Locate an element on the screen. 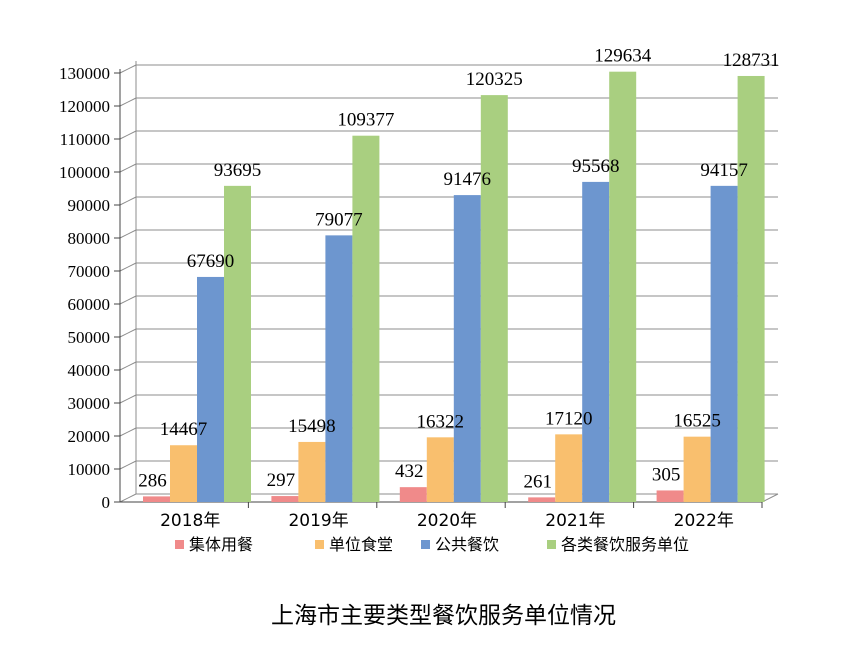  data-label: 17120 is located at coordinates (569, 418).